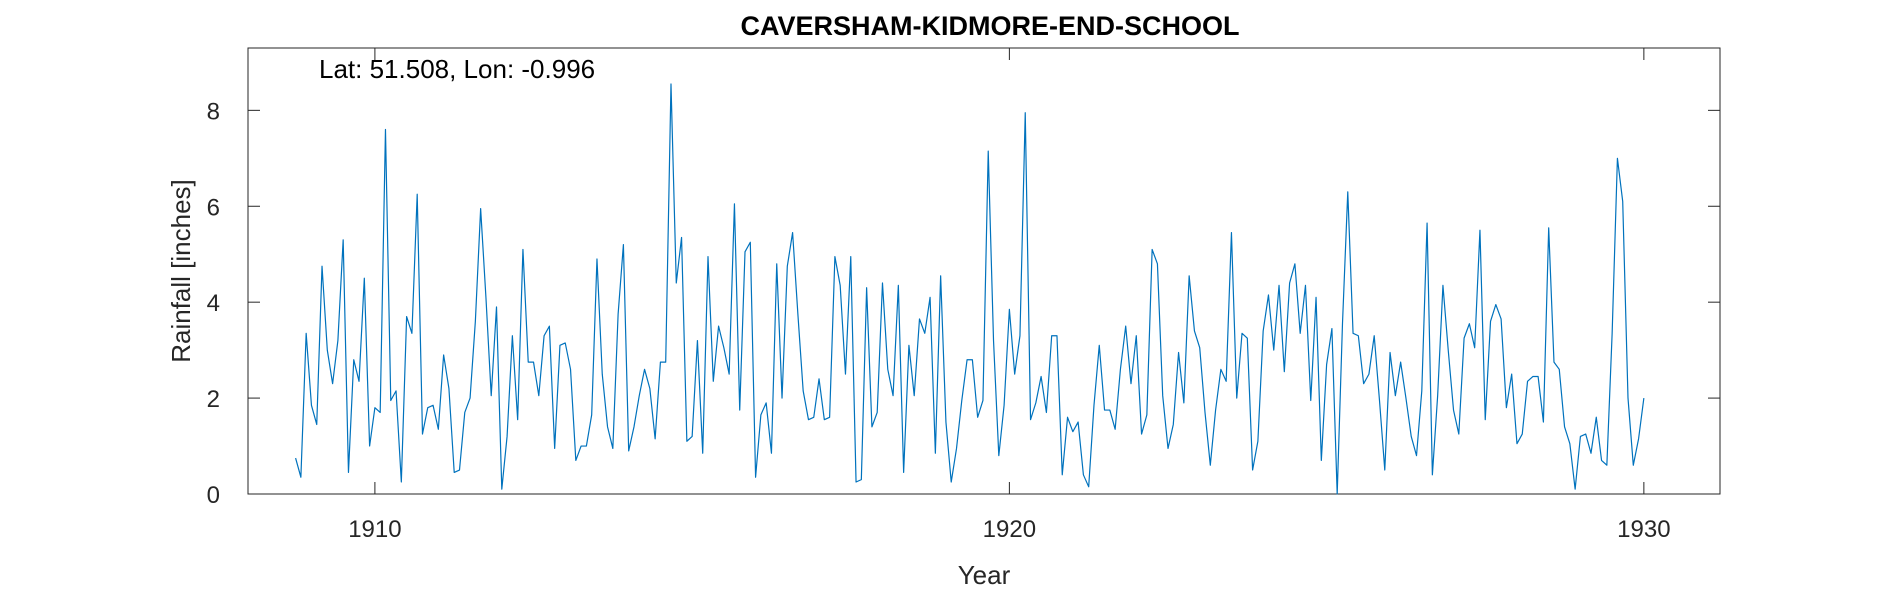  Describe the element at coordinates (213, 495) in the screenshot. I see `y-tick-label: 0` at that location.